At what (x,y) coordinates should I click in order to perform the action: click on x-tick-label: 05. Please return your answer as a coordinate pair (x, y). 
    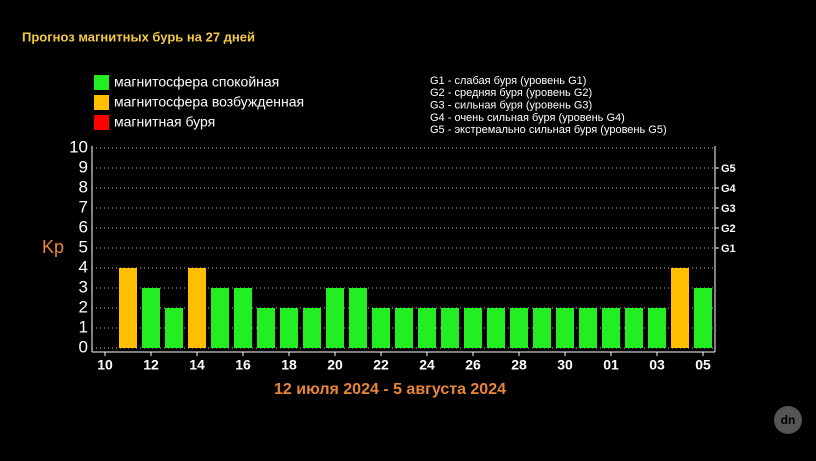
    Looking at the image, I should click on (703, 365).